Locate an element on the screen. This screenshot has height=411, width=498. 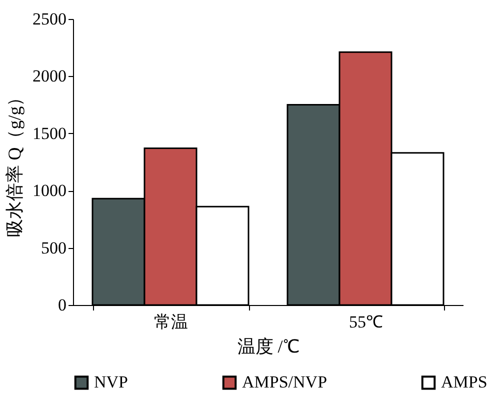
y-tick-label: 1500 is located at coordinates (49, 133).